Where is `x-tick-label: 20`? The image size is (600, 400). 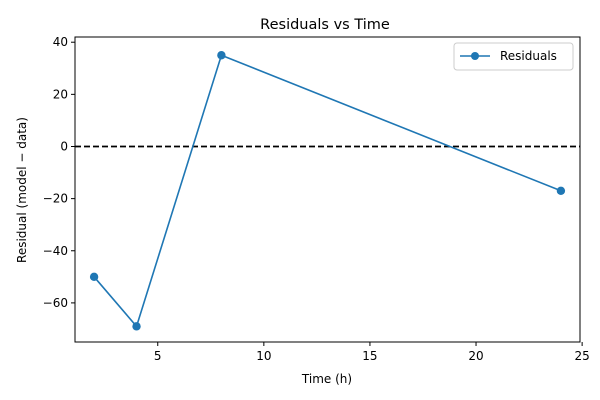 x-tick-label: 20 is located at coordinates (475, 356).